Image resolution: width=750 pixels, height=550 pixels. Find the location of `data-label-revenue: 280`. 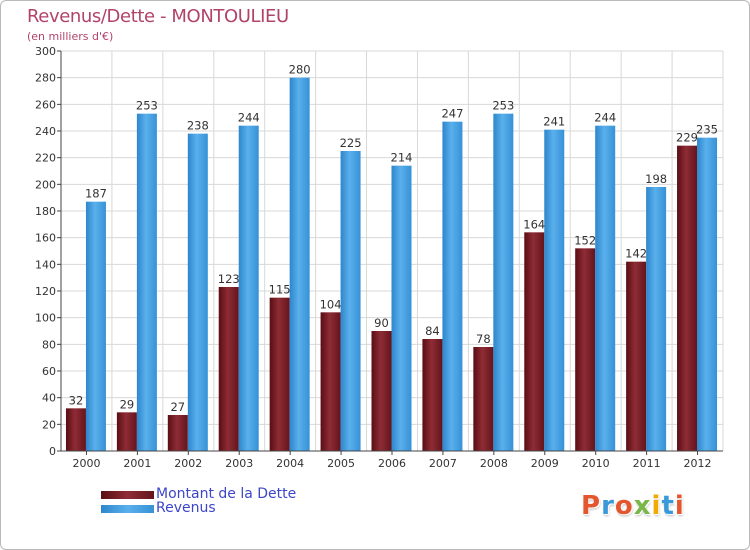

data-label-revenue: 280 is located at coordinates (300, 70).